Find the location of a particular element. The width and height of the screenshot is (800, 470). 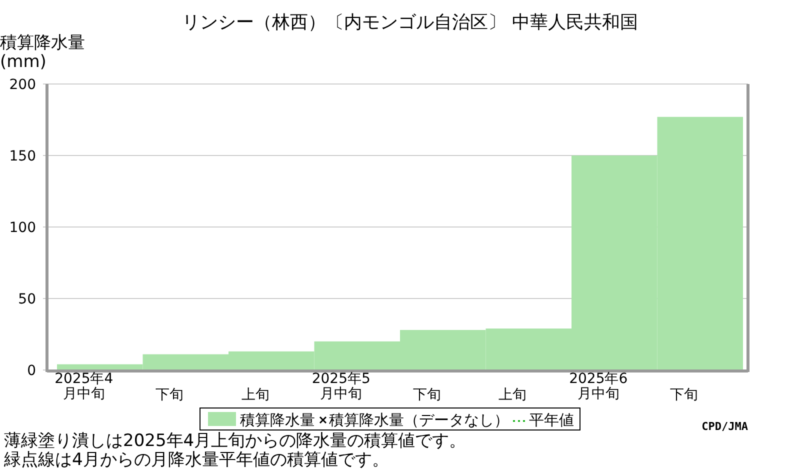

y-axis-title: 積算降水量(mm) is located at coordinates (43, 52).